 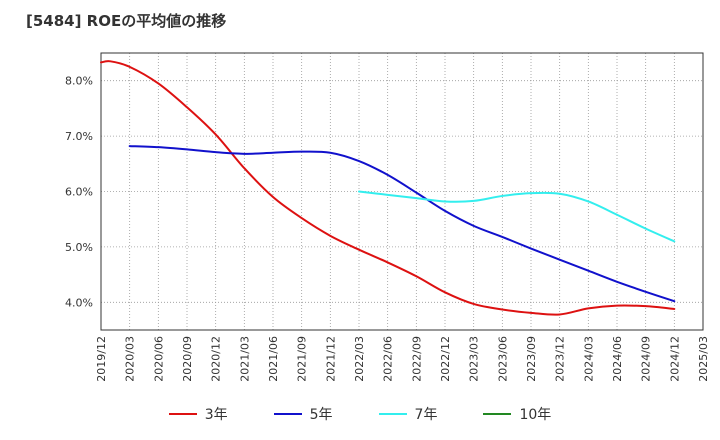 What do you see at coordinates (360, 414) in the screenshot?
I see `chart-legend: 3年 5年 7年 10年` at bounding box center [360, 414].